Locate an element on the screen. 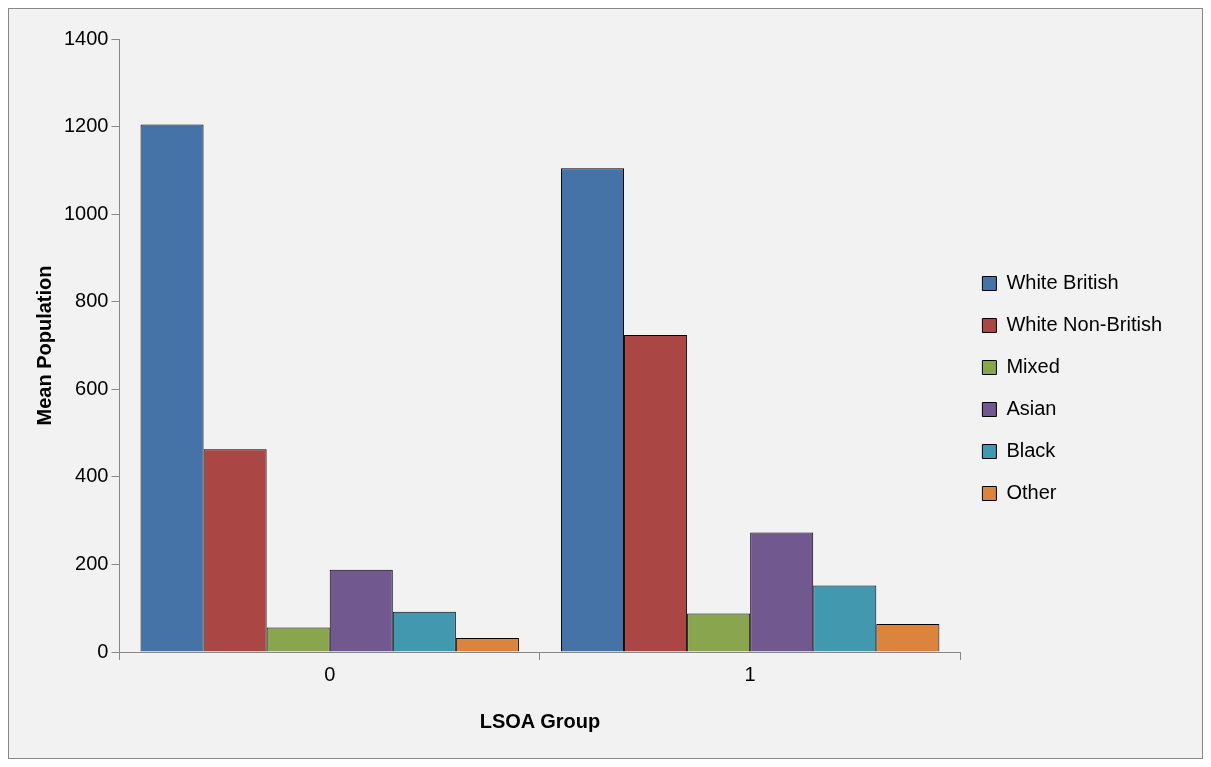 This screenshot has width=1211, height=767. y-tick-label: 0 is located at coordinates (103, 650).